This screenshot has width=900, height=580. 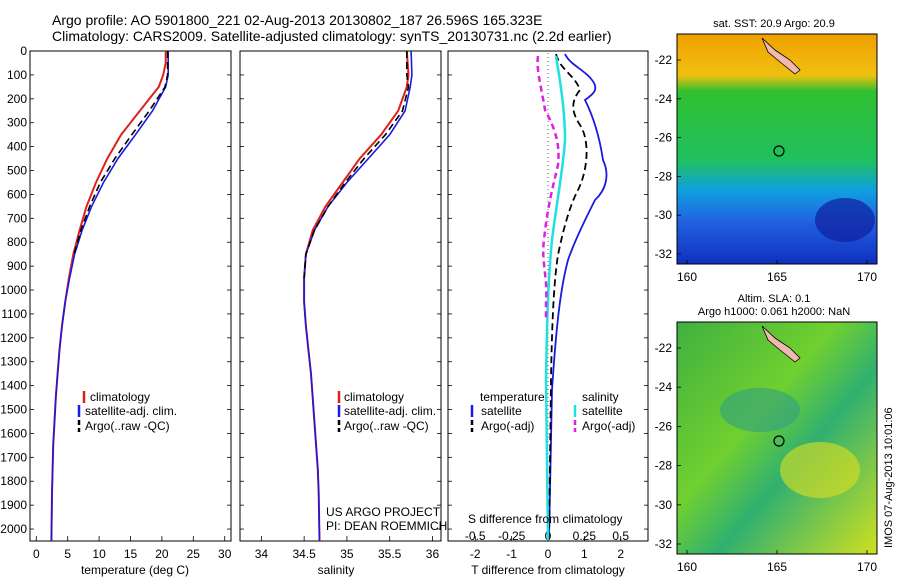 I want to click on sst-map-title: sat. SST: 20.9 Argo: 20.9, so click(x=774, y=24).